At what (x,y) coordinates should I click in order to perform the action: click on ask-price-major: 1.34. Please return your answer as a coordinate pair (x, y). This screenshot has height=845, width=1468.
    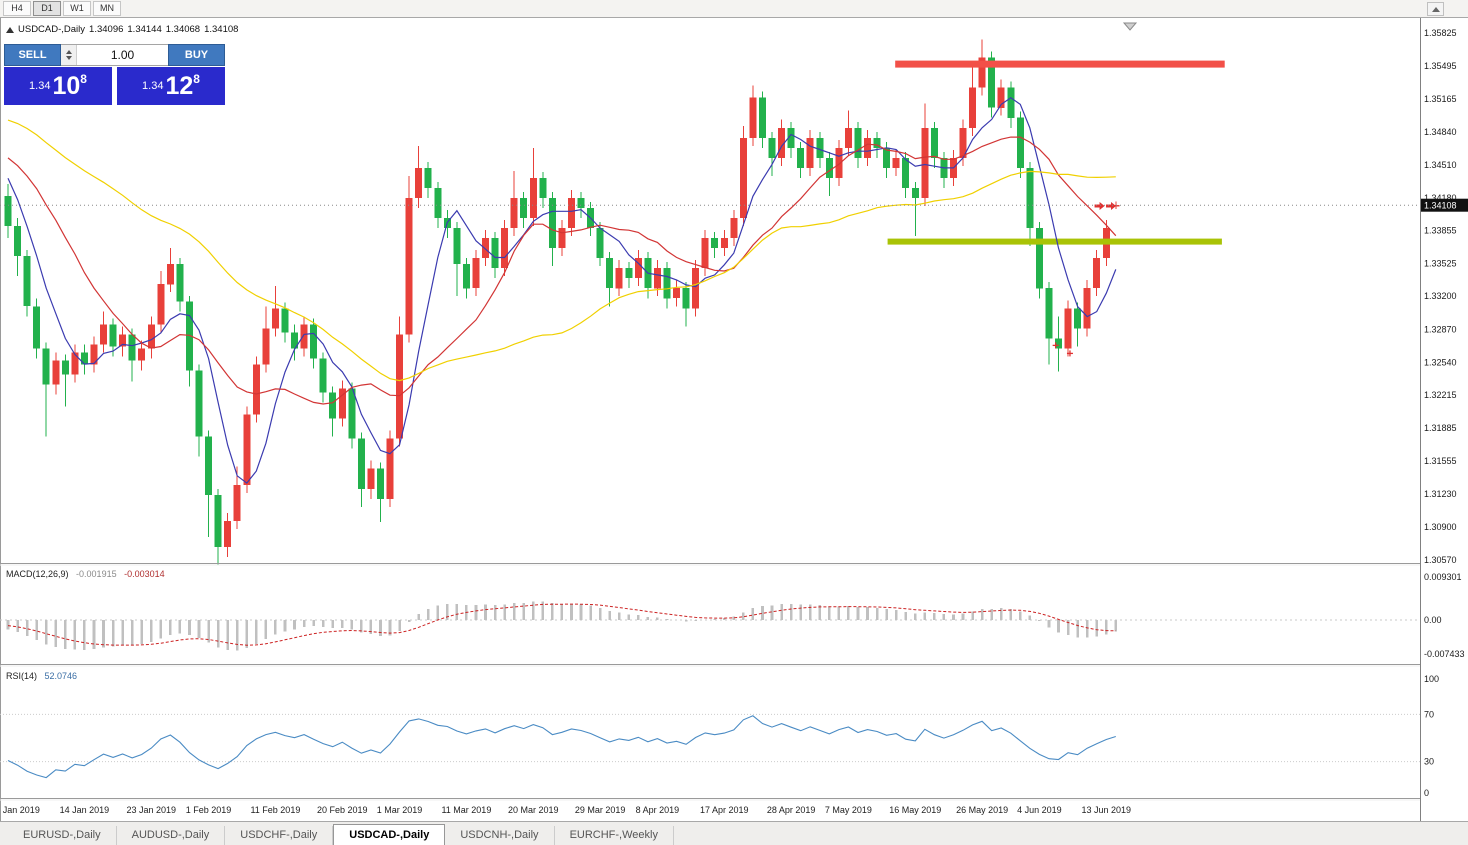
    Looking at the image, I should click on (153, 86).